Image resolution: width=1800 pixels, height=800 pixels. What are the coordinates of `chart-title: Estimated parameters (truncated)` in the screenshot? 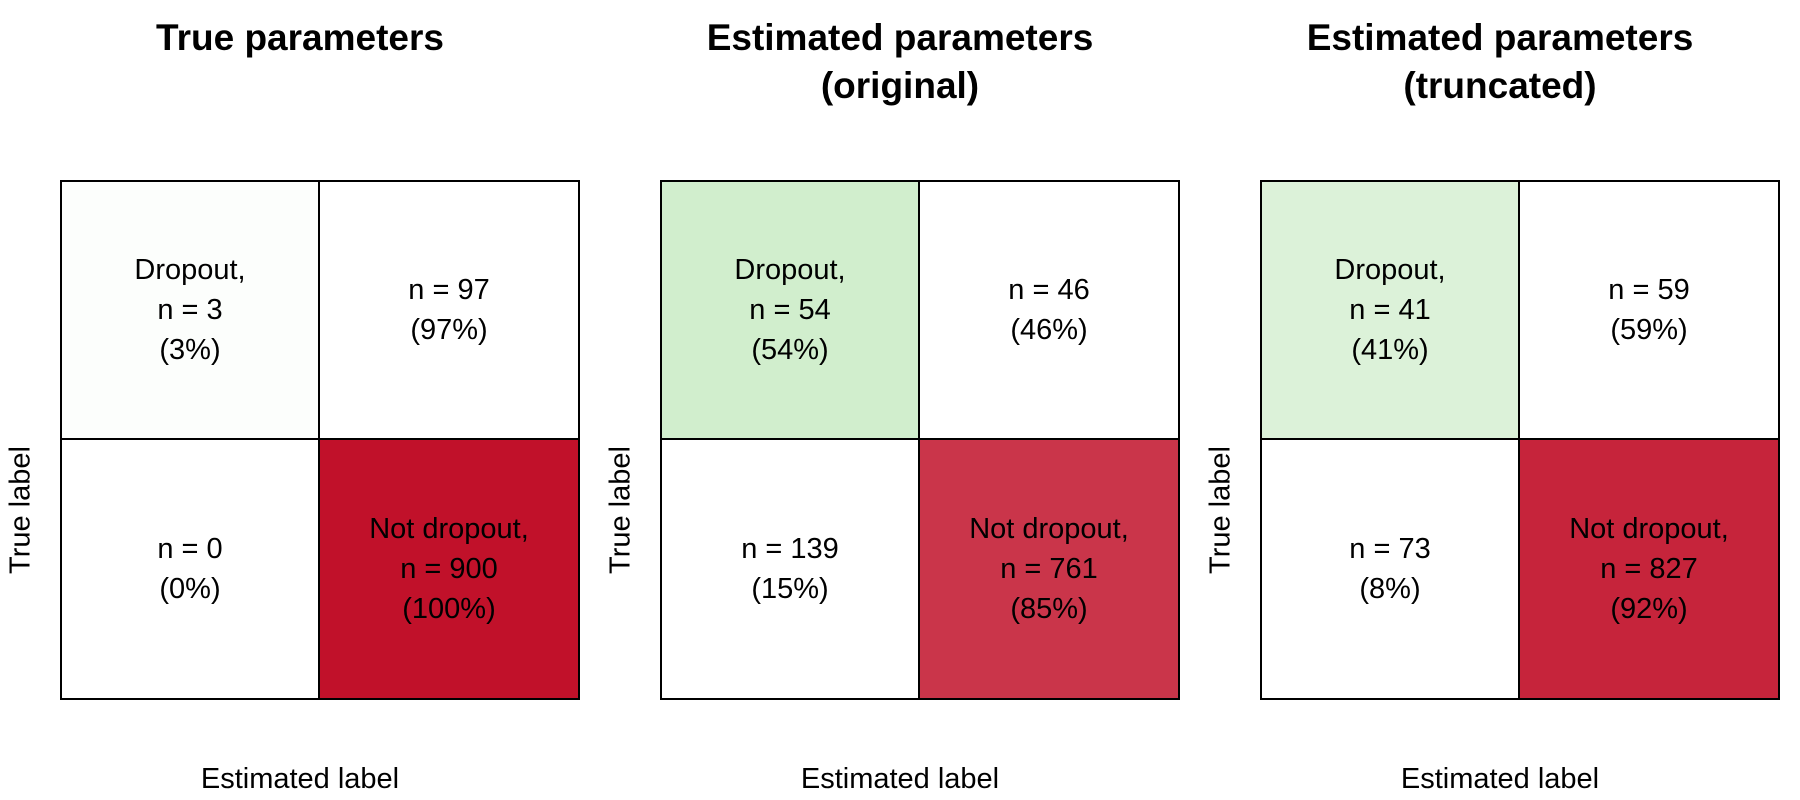 It's located at (1500, 62).